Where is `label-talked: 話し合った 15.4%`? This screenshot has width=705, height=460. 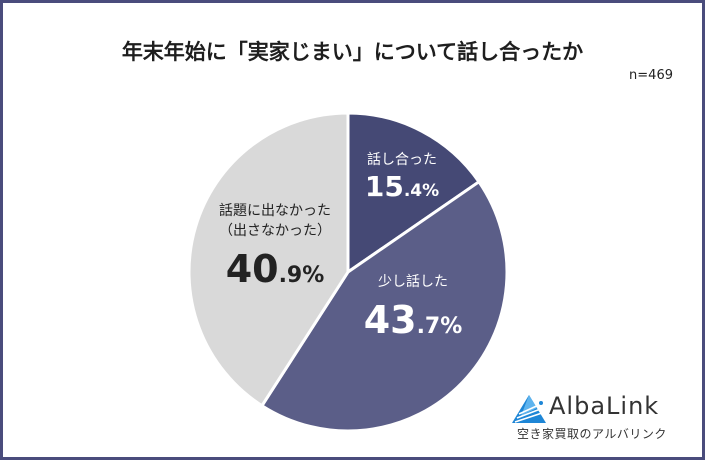 label-talked: 話し合った 15.4% is located at coordinates (402, 176).